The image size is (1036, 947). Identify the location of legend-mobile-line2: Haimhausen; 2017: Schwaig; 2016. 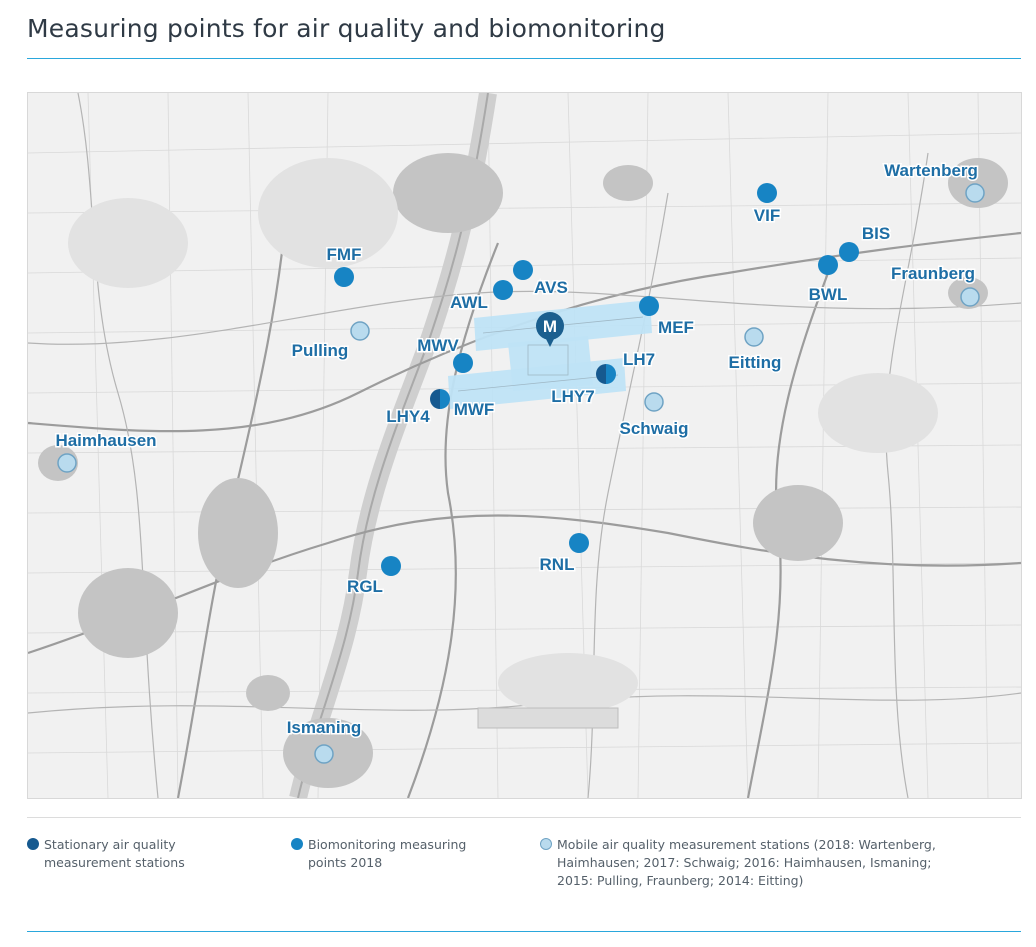
(744, 862).